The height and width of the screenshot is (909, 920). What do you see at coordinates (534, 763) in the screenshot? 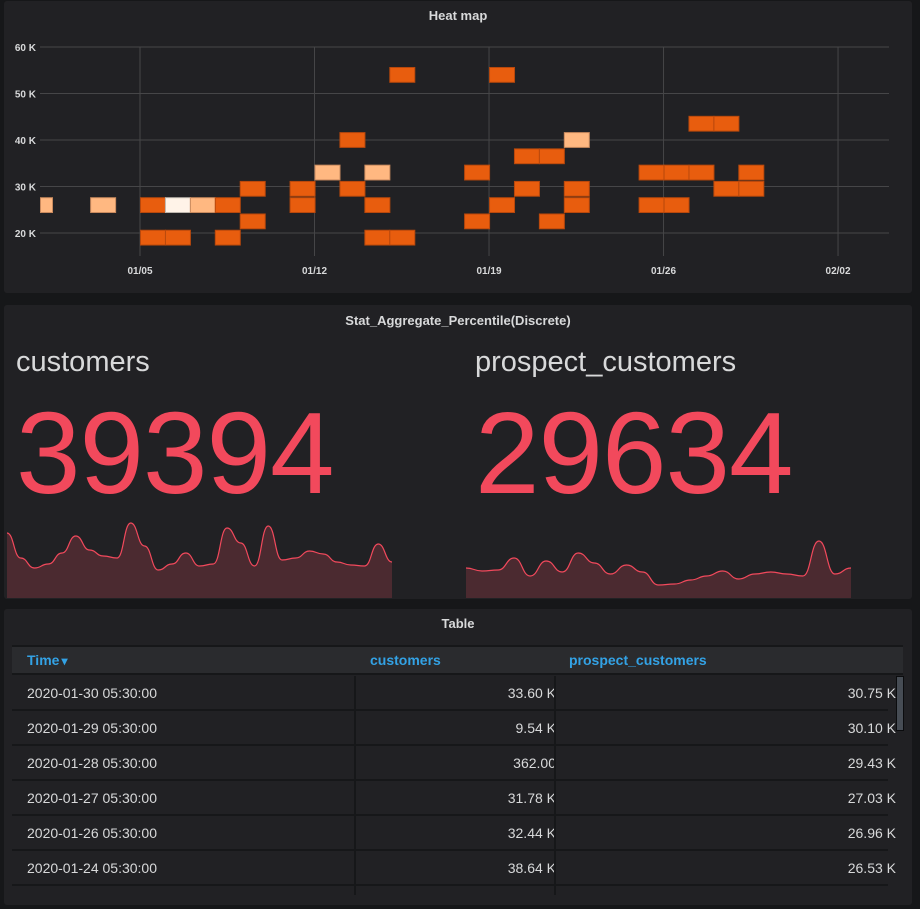
I see `cell-customers: 362.00` at bounding box center [534, 763].